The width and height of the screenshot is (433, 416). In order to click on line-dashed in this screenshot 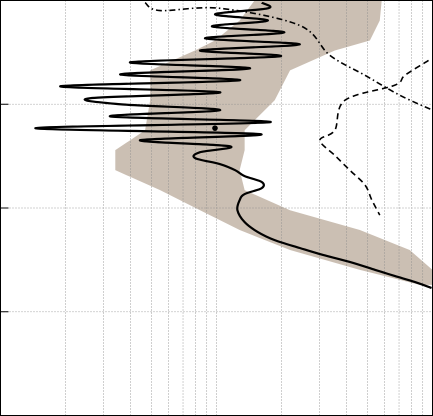, I will do `click(374, 137)`.